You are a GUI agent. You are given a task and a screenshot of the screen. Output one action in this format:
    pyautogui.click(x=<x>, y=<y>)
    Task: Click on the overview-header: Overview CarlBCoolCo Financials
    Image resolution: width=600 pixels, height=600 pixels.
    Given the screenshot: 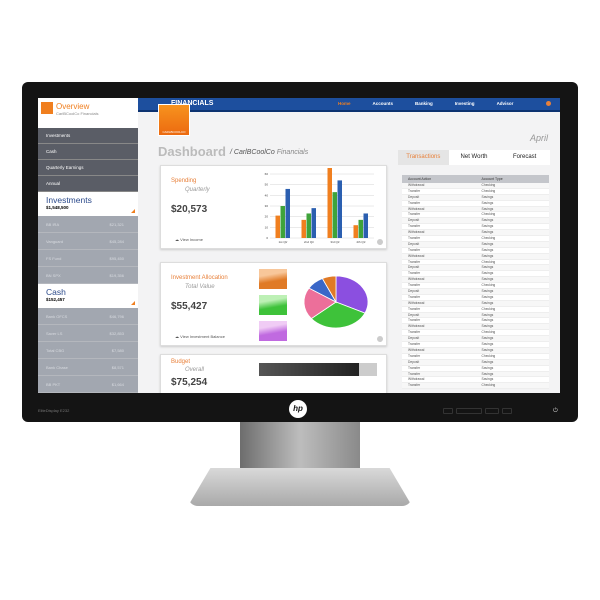 What is the action you would take?
    pyautogui.click(x=88, y=113)
    